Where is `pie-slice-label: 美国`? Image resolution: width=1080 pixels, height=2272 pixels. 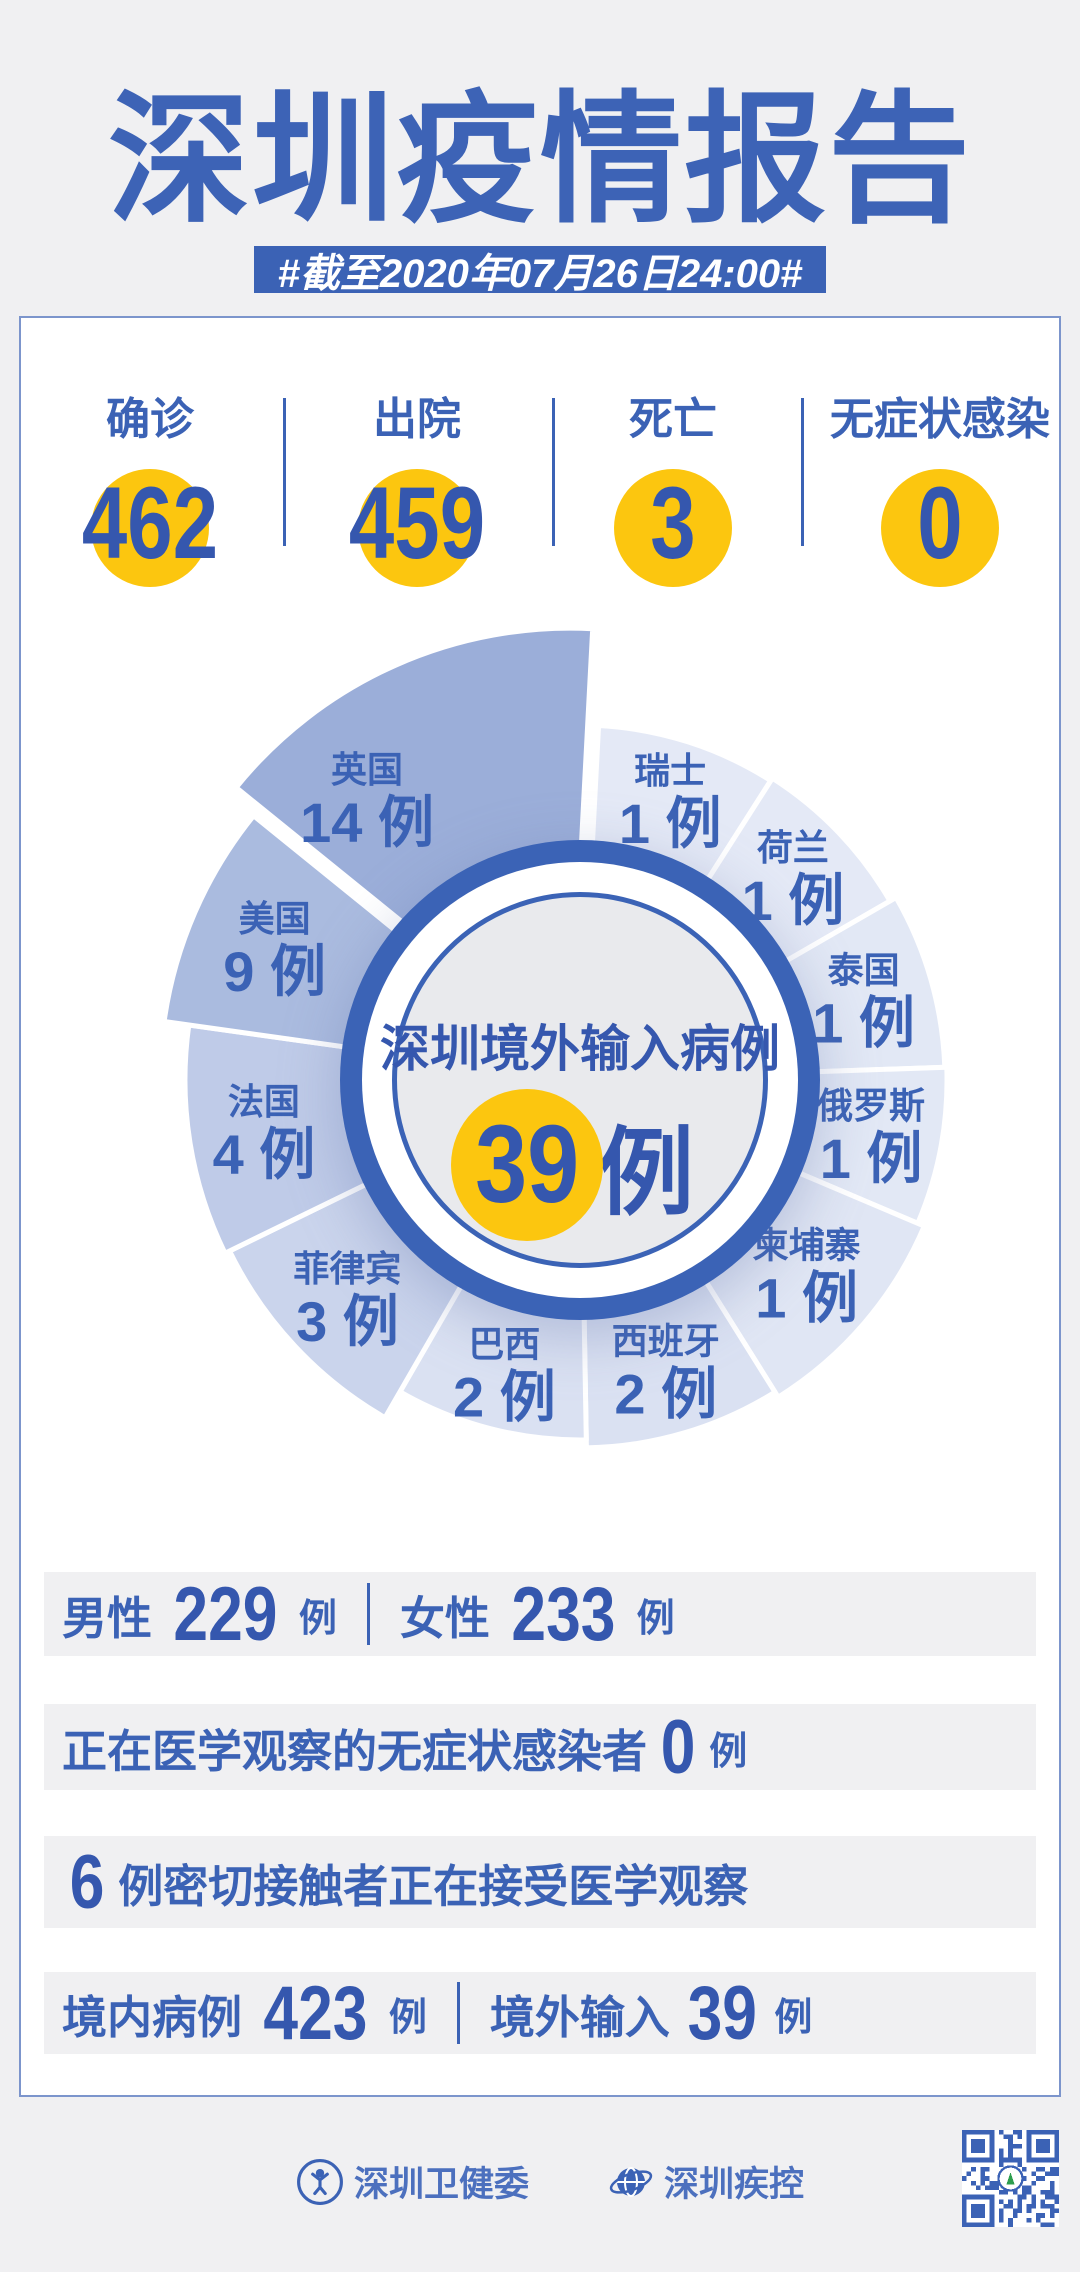 pie-slice-label: 美国 is located at coordinates (275, 918).